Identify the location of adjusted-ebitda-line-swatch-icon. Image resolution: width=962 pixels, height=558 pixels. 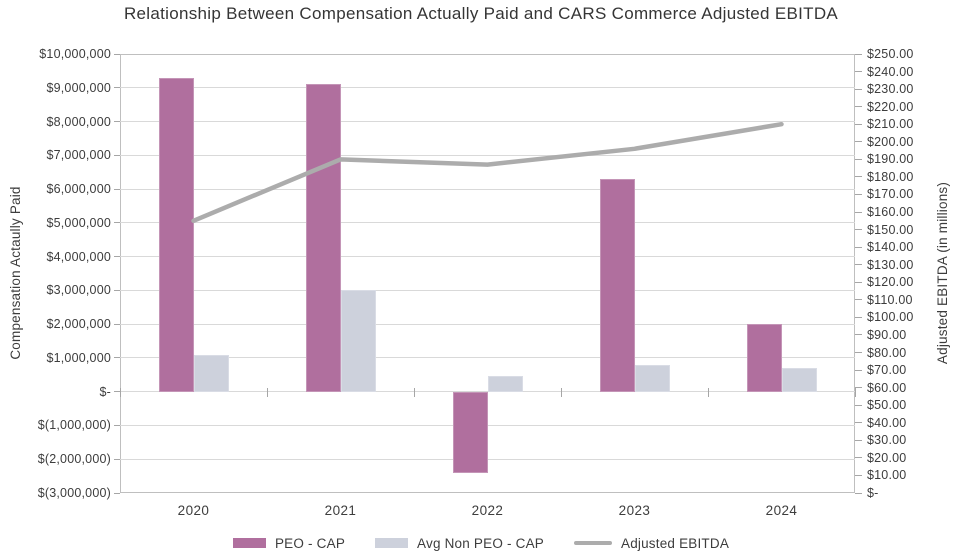
(592, 543).